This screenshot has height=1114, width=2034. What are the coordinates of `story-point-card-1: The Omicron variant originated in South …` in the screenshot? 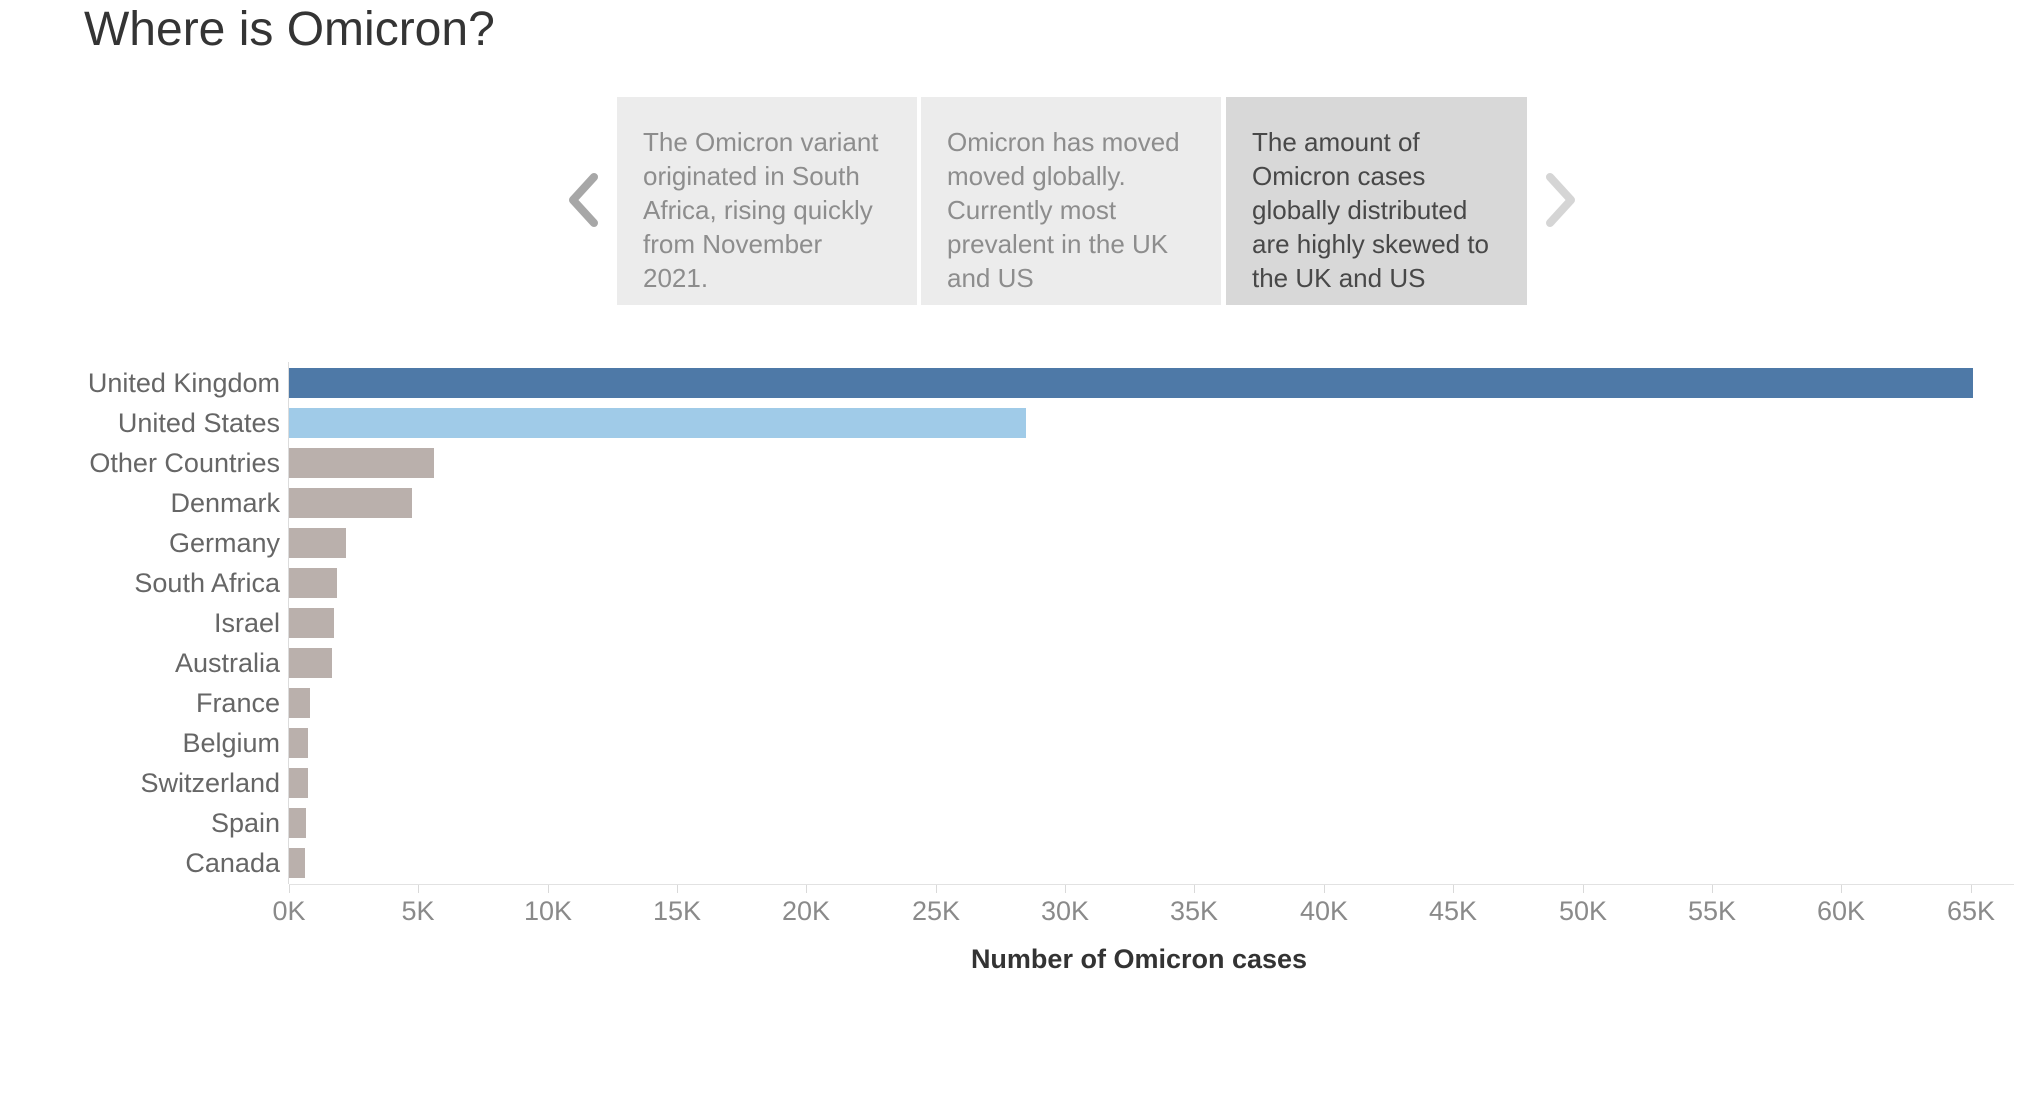 It's located at (767, 201).